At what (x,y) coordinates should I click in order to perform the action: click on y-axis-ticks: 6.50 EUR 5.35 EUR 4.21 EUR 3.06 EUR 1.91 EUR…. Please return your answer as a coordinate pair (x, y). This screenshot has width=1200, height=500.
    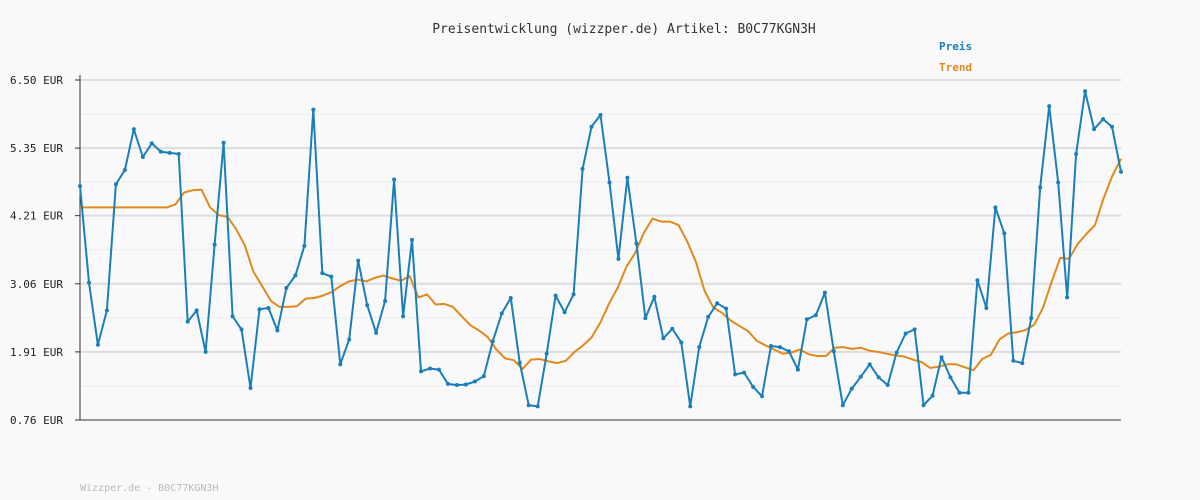
    Looking at the image, I should click on (45, 250).